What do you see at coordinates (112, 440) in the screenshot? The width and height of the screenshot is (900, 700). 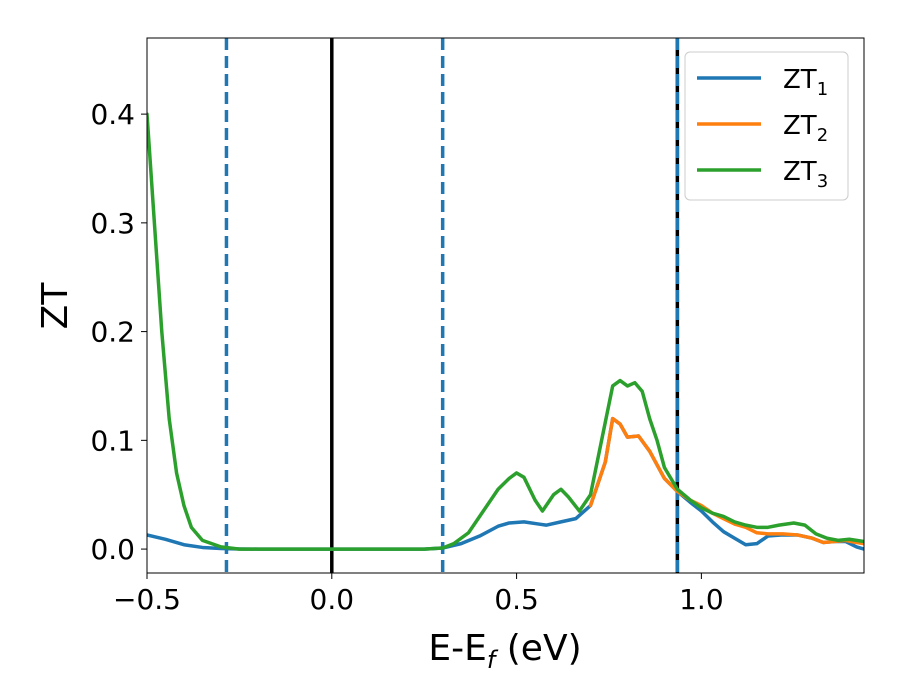 I see `y-tick-label-1: 0.1` at bounding box center [112, 440].